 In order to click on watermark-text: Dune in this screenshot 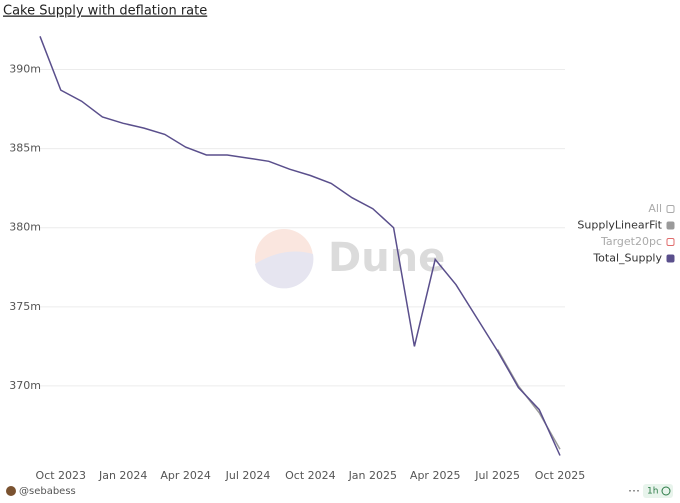, I will do `click(386, 258)`.